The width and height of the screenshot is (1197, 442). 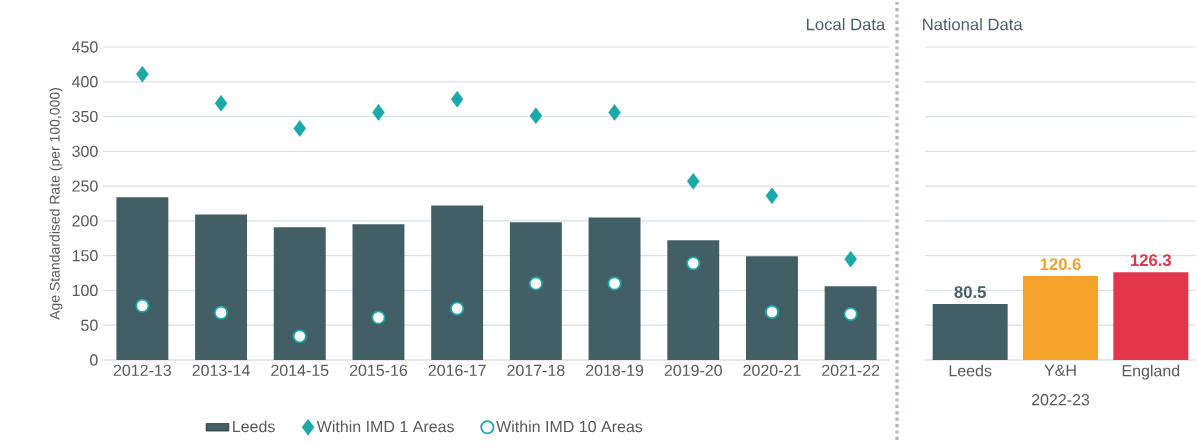 I want to click on chart-title: Local Data, so click(x=846, y=24).